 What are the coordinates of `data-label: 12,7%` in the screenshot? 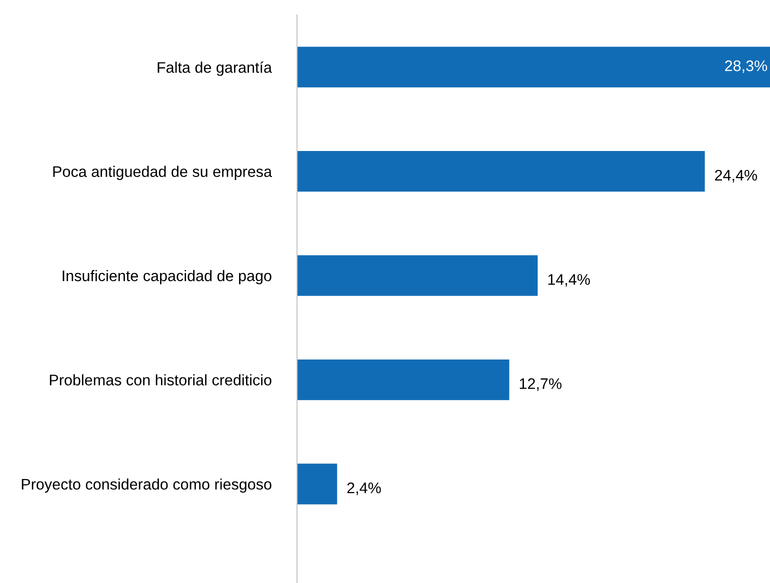 It's located at (541, 384).